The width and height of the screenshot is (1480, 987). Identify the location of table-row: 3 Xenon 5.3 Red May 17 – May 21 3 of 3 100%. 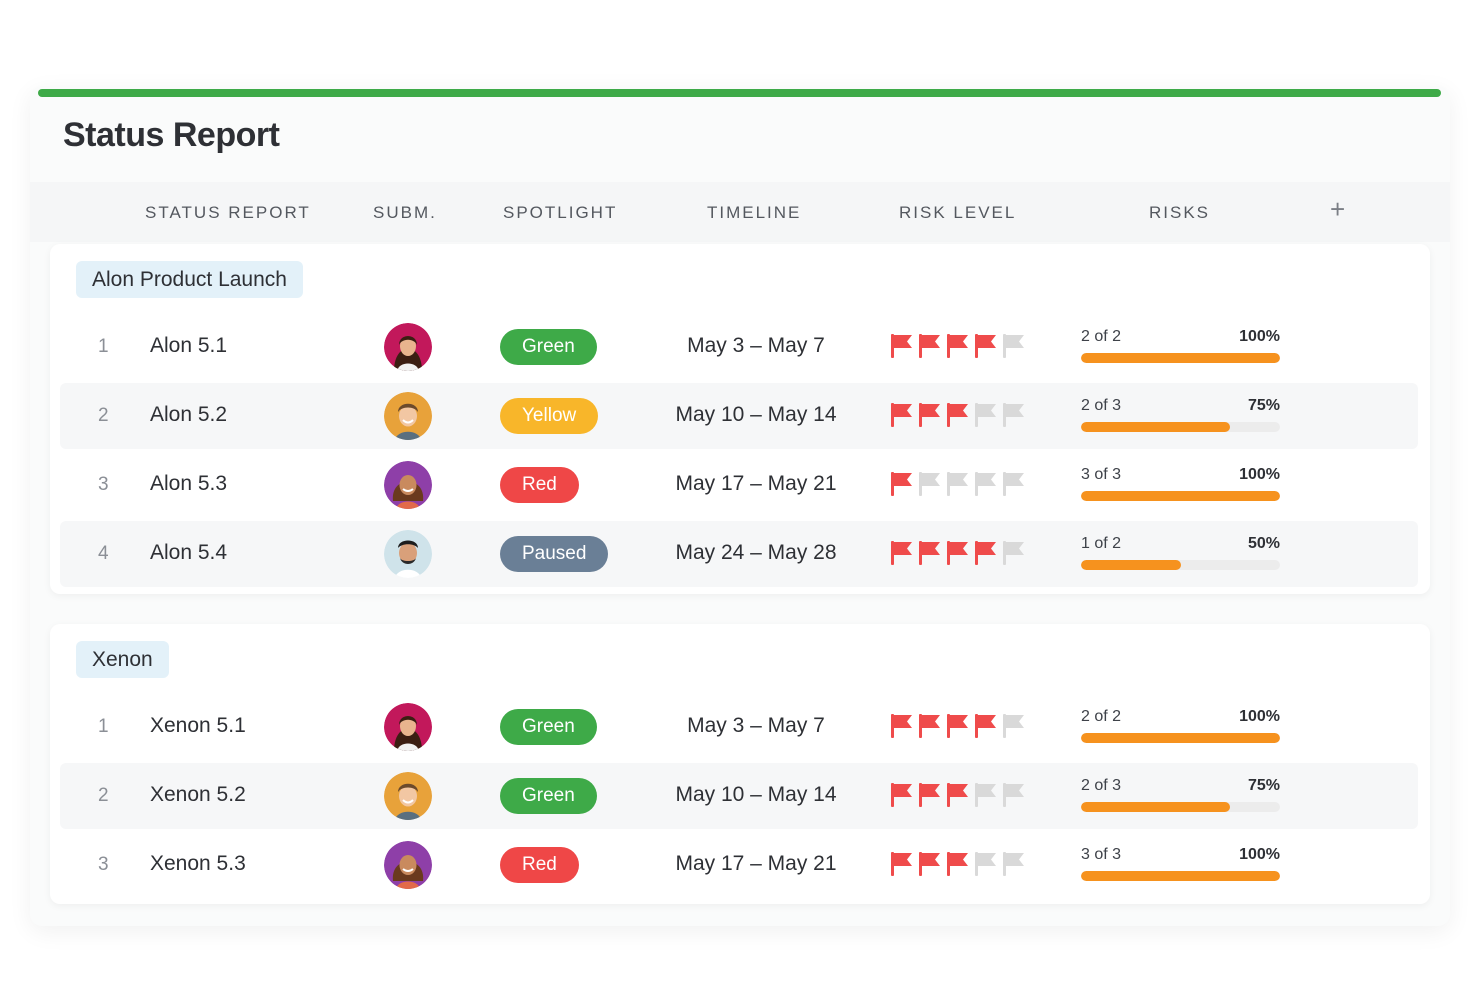
(739, 865).